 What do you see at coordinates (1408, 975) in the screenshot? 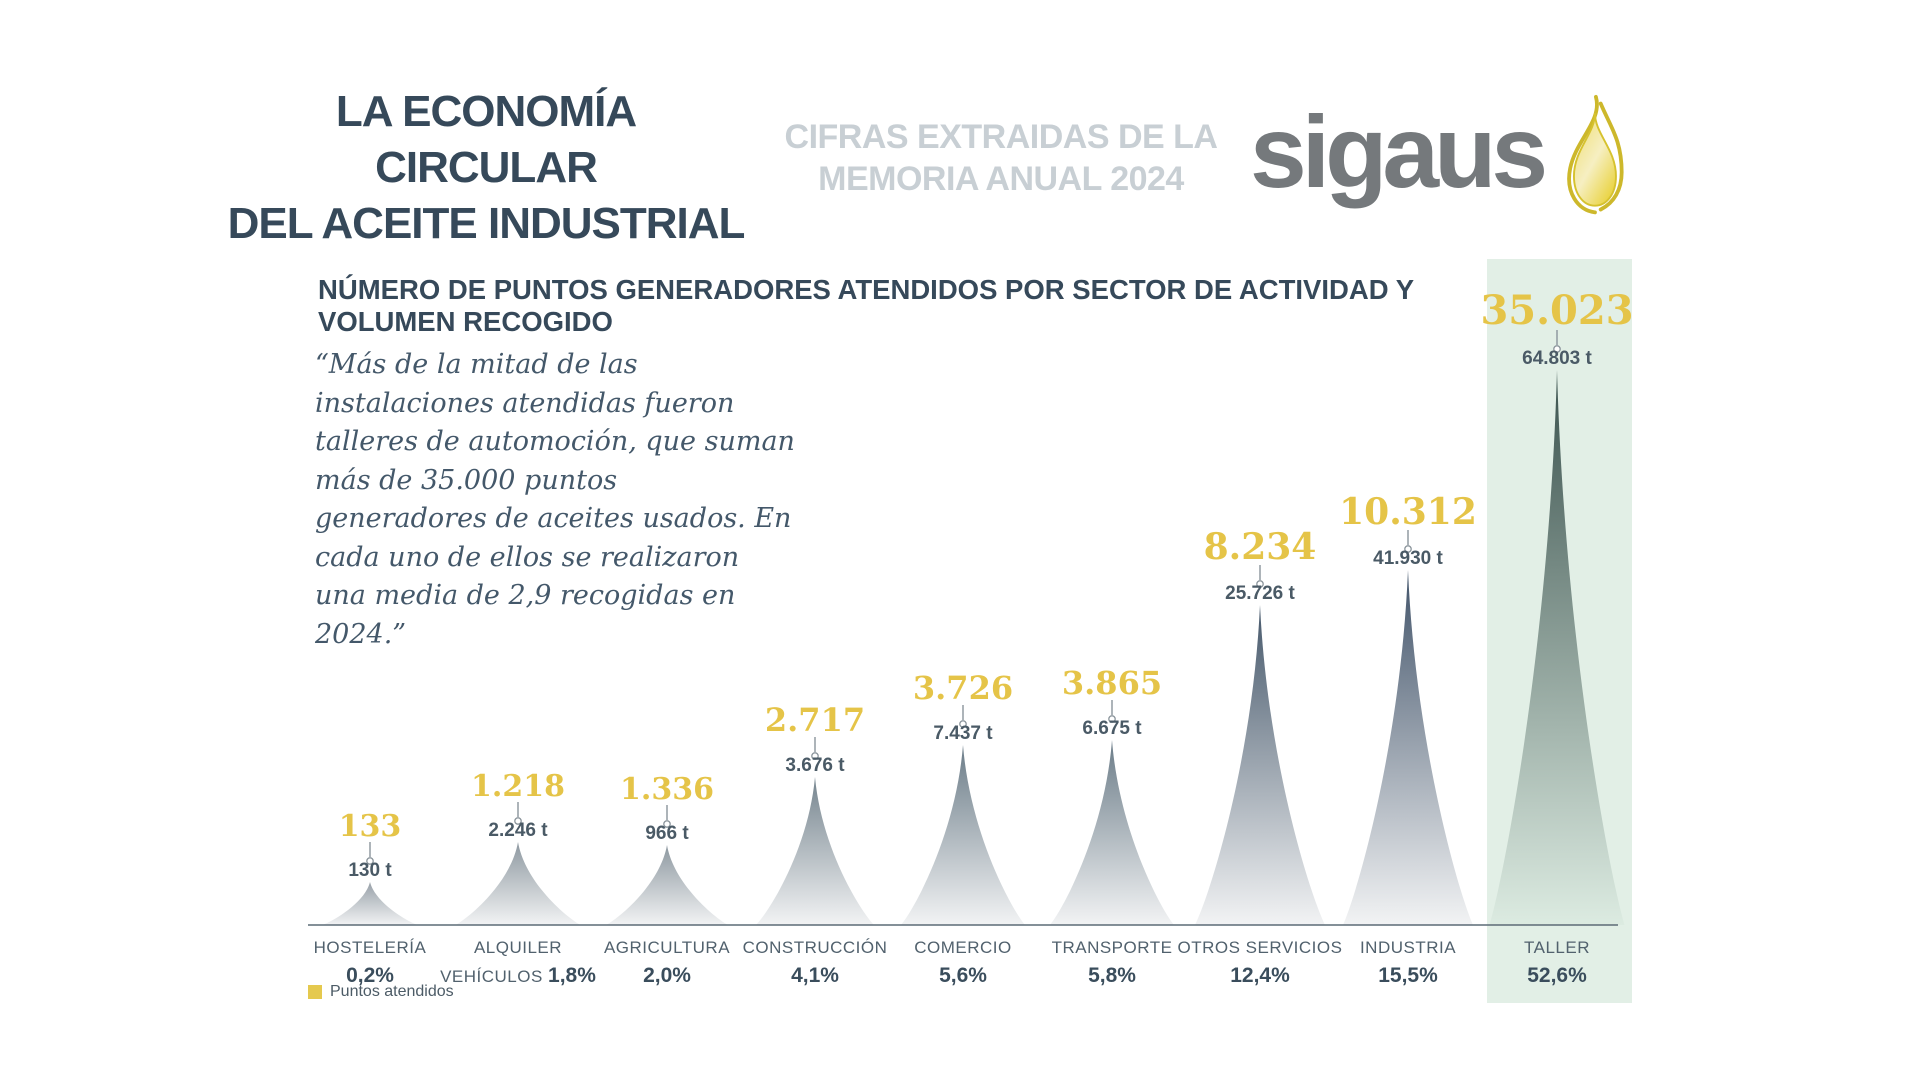
I see `sector-pct: 15,5%` at bounding box center [1408, 975].